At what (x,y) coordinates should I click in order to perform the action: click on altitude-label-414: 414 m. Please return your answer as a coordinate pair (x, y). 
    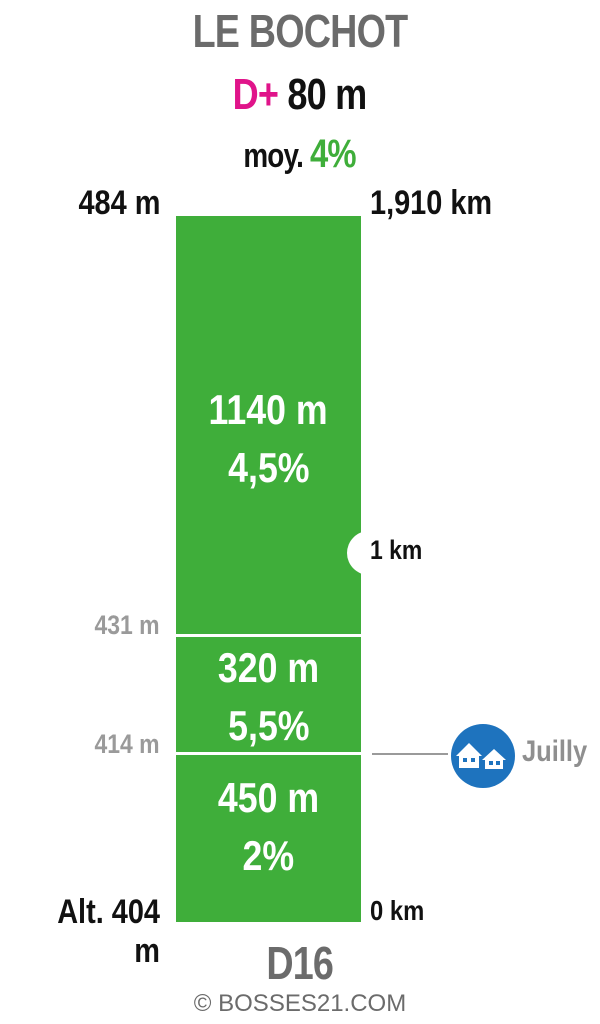
    Looking at the image, I should click on (127, 744).